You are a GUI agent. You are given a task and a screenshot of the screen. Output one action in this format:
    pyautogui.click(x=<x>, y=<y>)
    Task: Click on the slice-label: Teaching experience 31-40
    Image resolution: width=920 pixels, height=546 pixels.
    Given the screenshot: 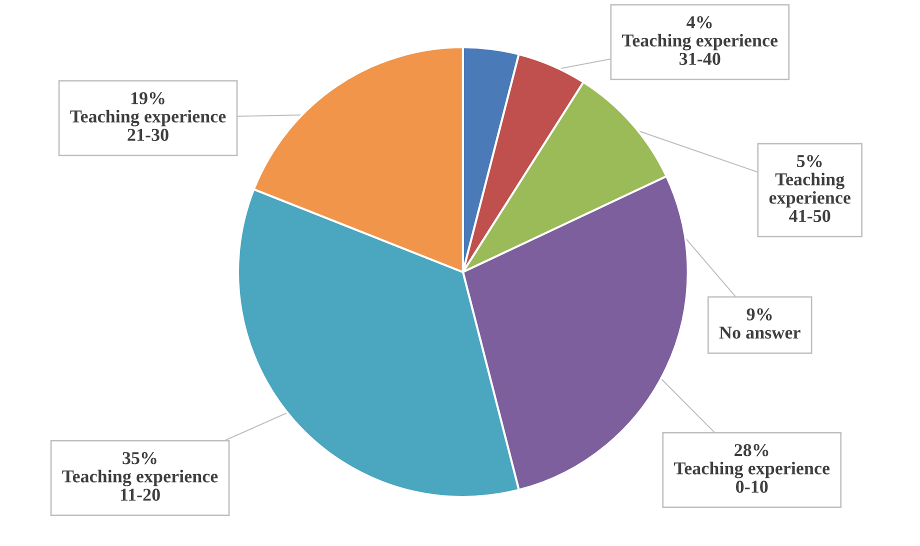 What is the action you would take?
    pyautogui.click(x=700, y=49)
    